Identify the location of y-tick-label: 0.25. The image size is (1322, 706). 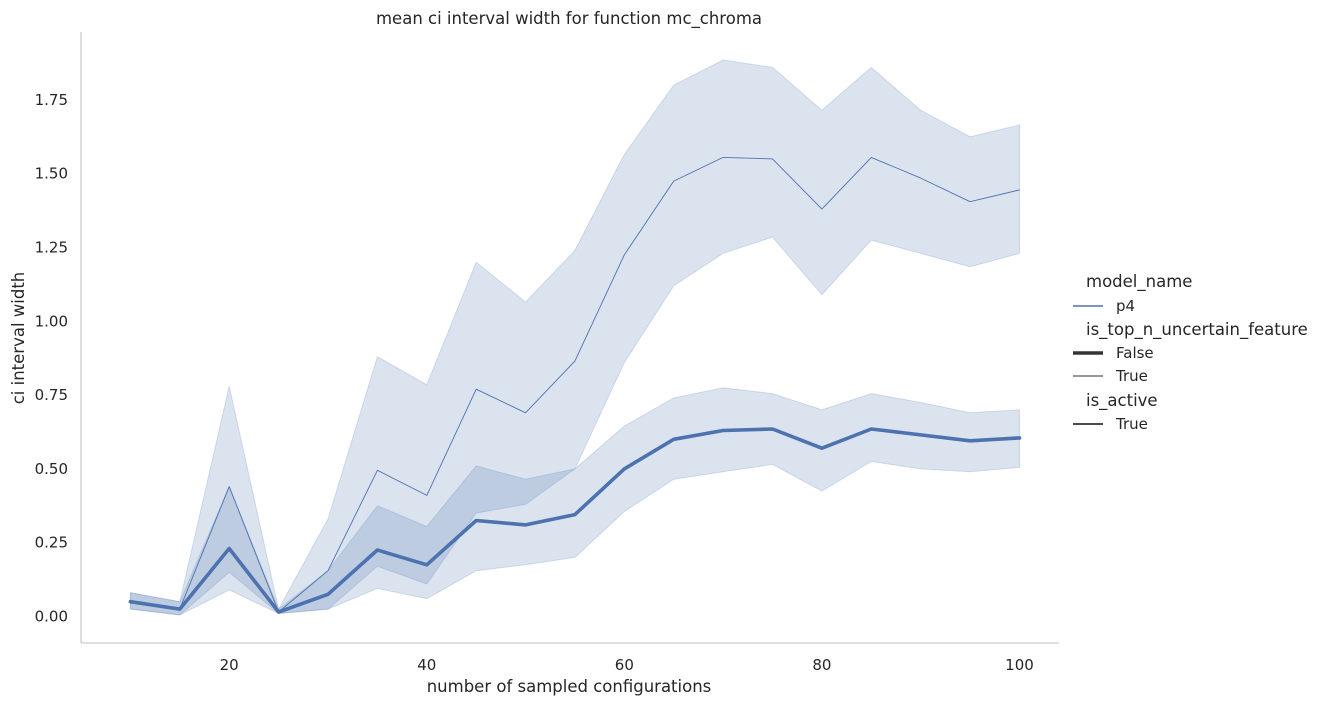
(51, 543).